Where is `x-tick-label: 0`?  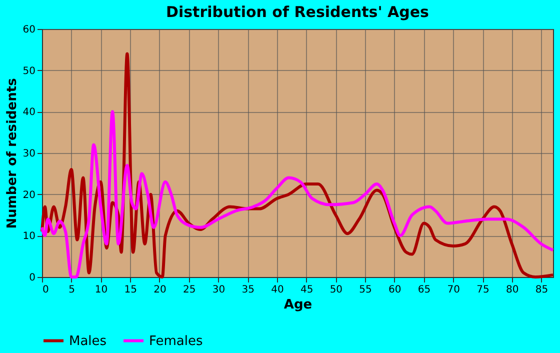 x-tick-label: 0 is located at coordinates (45, 290).